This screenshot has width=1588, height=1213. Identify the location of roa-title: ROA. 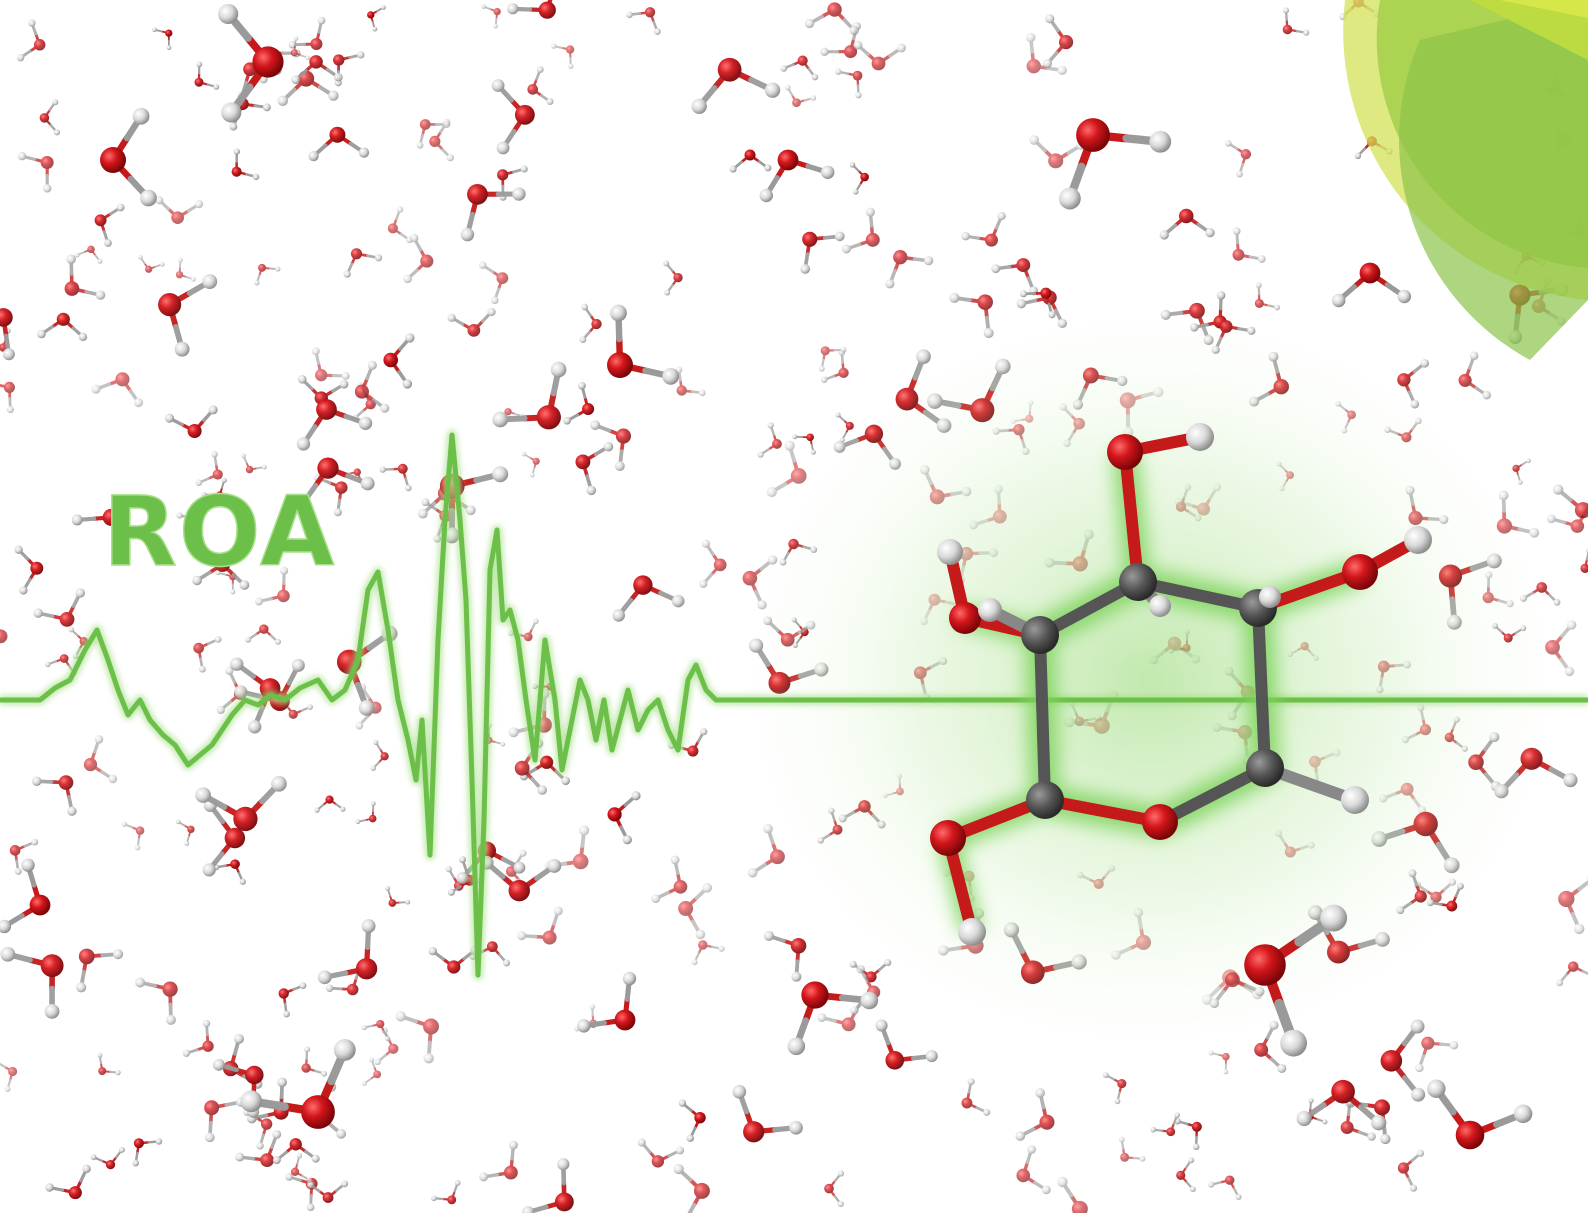
(219, 532).